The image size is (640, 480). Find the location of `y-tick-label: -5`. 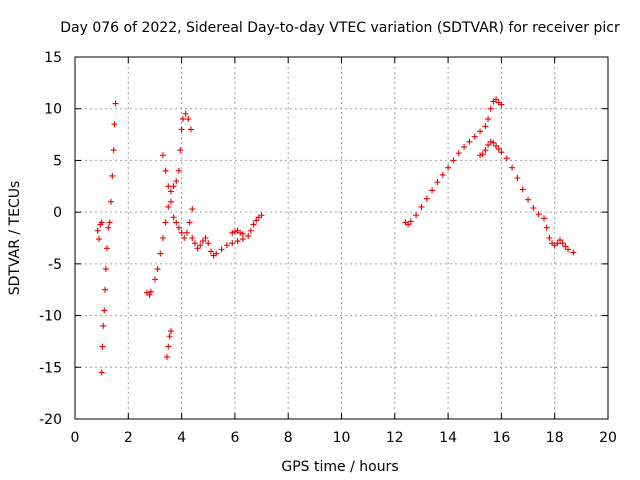

y-tick-label: -5 is located at coordinates (55, 265).